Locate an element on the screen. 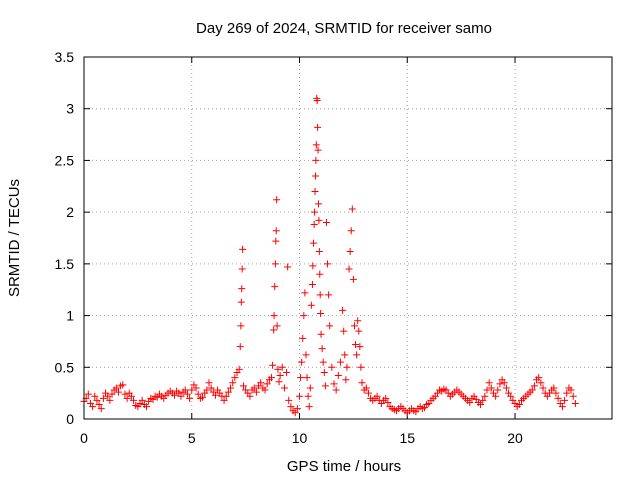 This screenshot has width=640, height=480. x-tick-label: 0 is located at coordinates (84, 438).